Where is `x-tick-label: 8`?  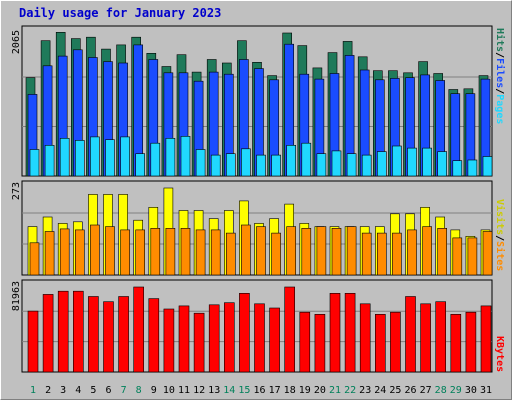 x-tick-label: 8 is located at coordinates (139, 390).